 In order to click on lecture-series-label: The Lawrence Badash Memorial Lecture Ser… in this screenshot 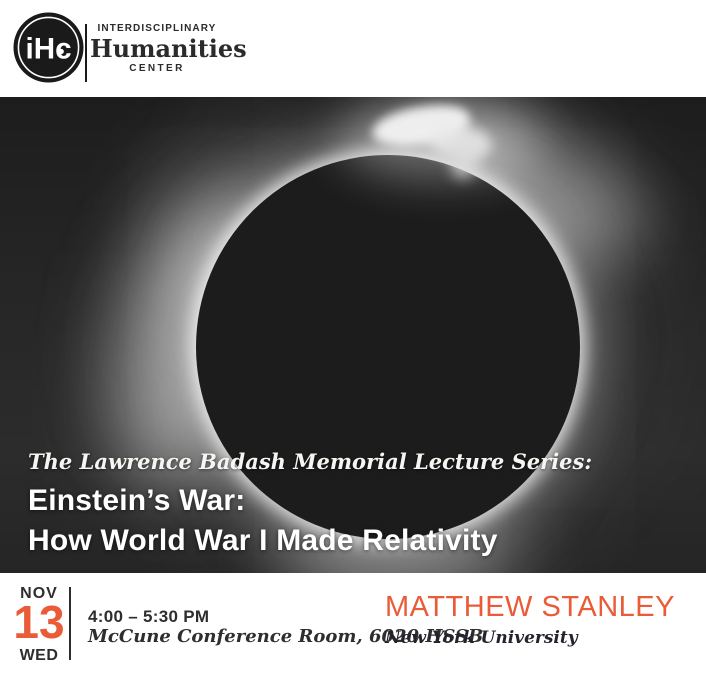, I will do `click(310, 461)`.